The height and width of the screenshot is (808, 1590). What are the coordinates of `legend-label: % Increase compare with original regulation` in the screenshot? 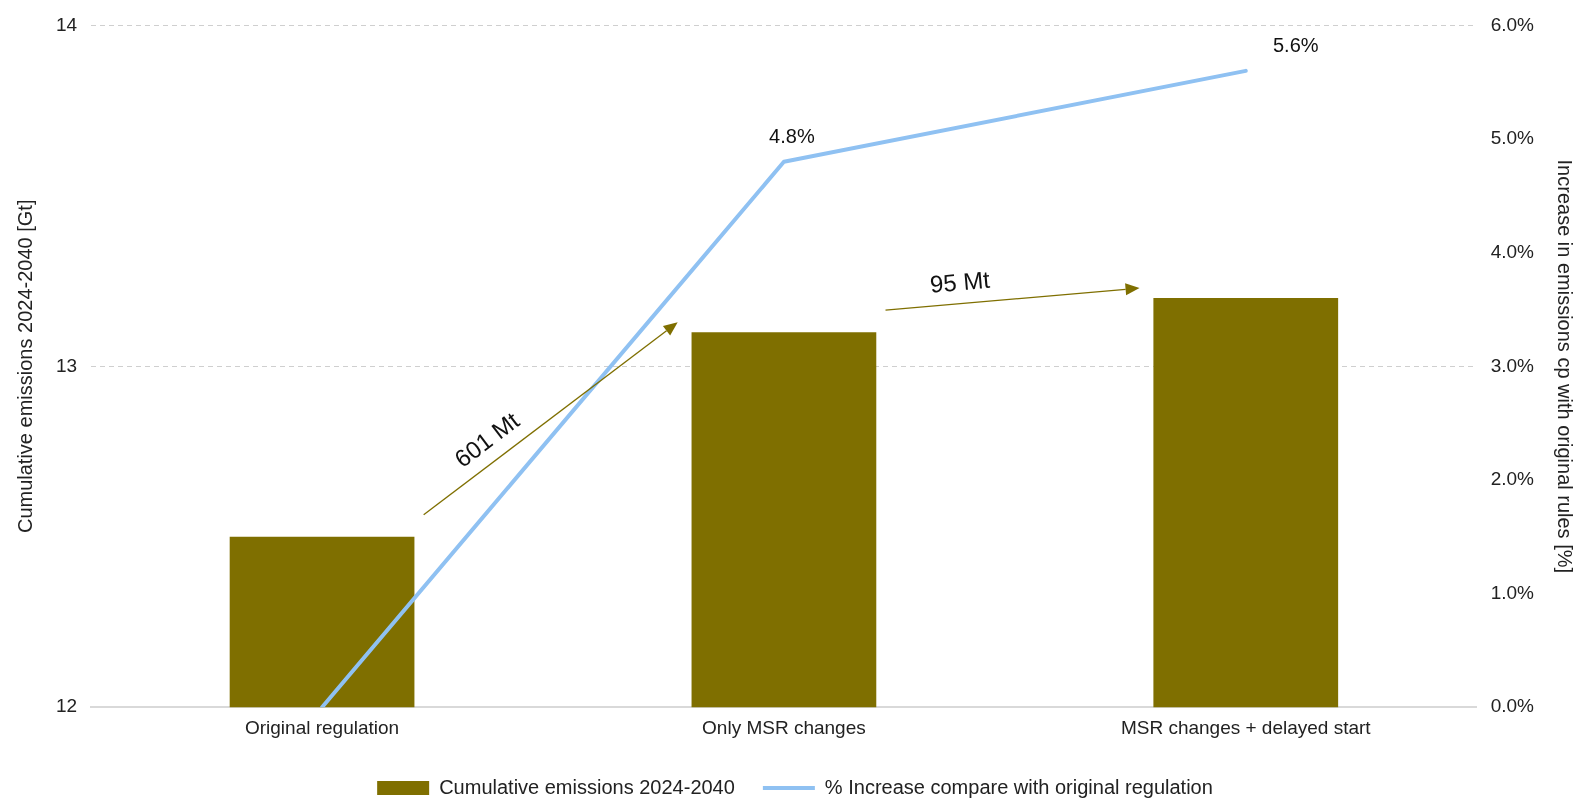 It's located at (1018, 786).